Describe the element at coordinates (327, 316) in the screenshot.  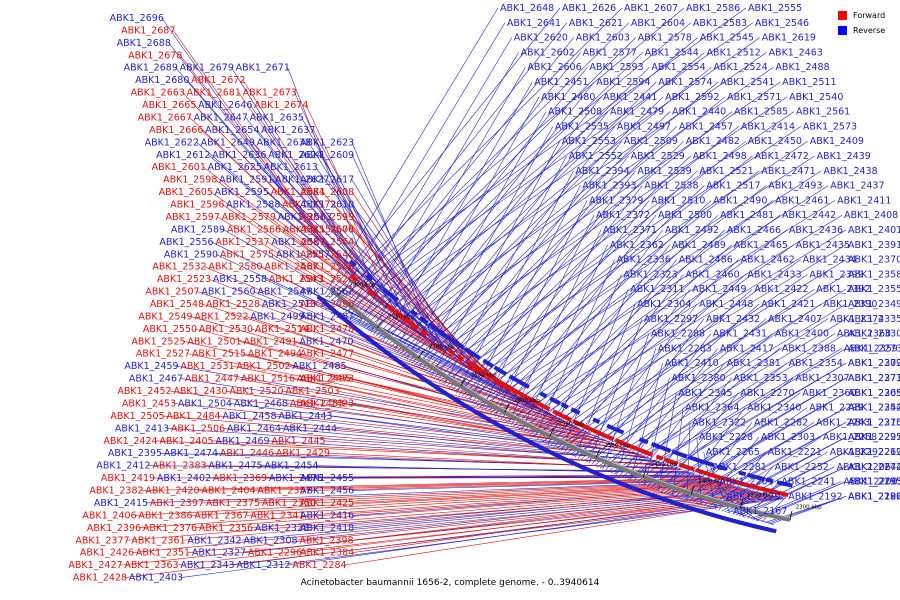
I see `gene-label-left: ABK1_2487` at that location.